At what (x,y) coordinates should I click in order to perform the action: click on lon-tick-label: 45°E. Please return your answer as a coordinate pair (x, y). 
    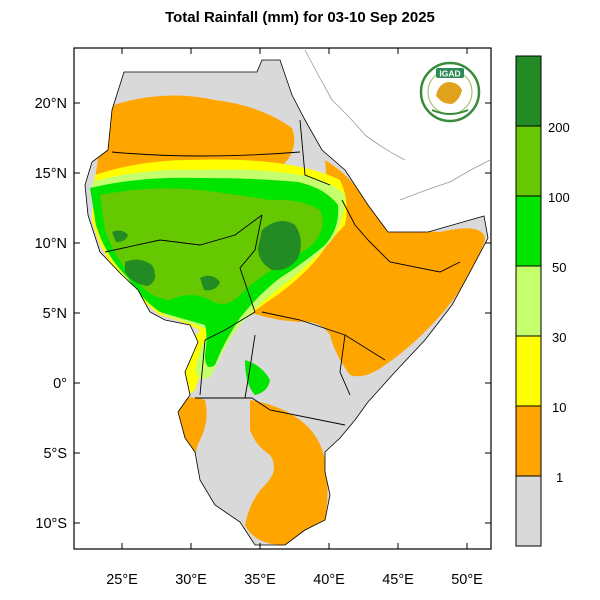
    Looking at the image, I should click on (398, 580).